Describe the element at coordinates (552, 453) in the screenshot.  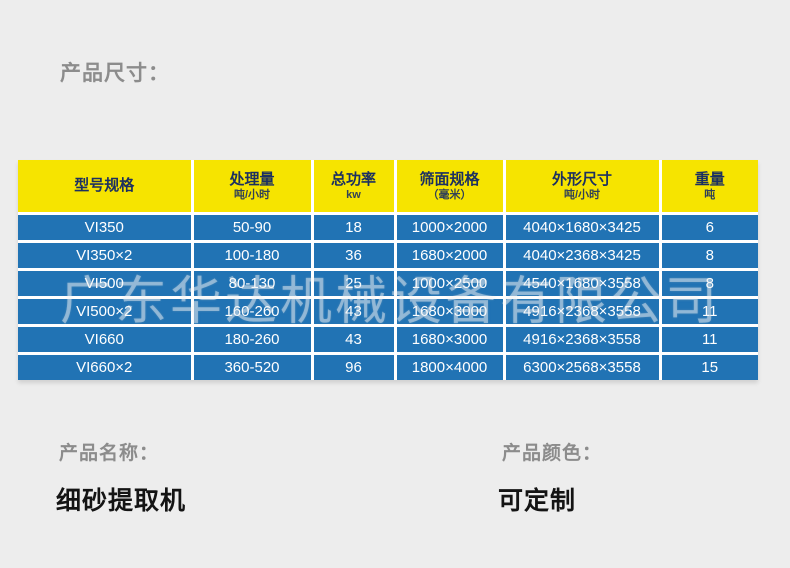
I see `product-color-label: 产品颜色：` at that location.